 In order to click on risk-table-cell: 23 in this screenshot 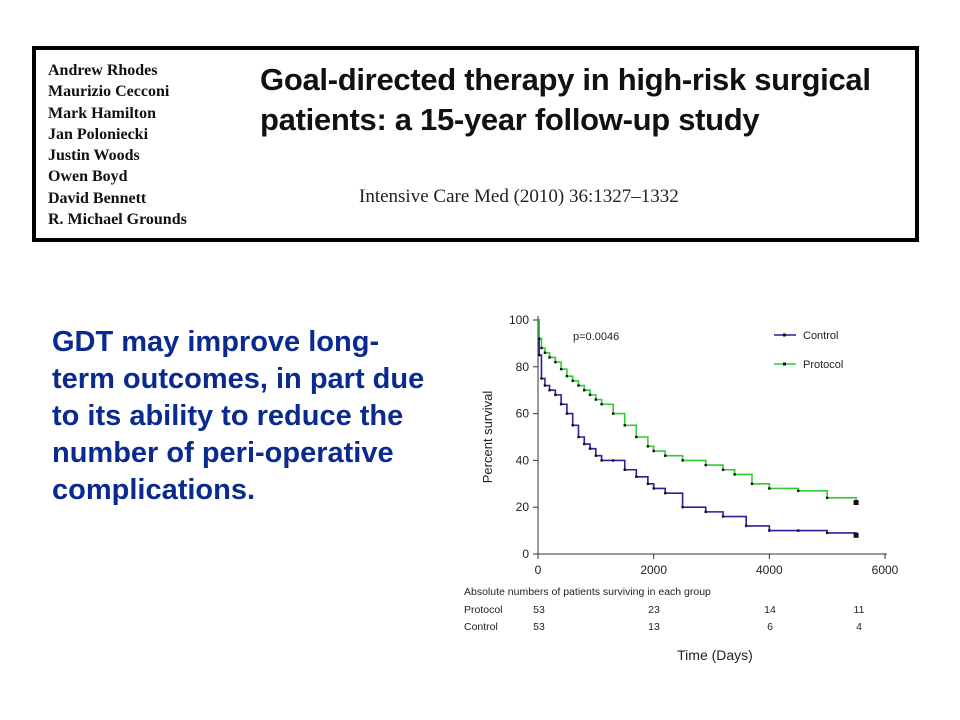, I will do `click(654, 610)`.